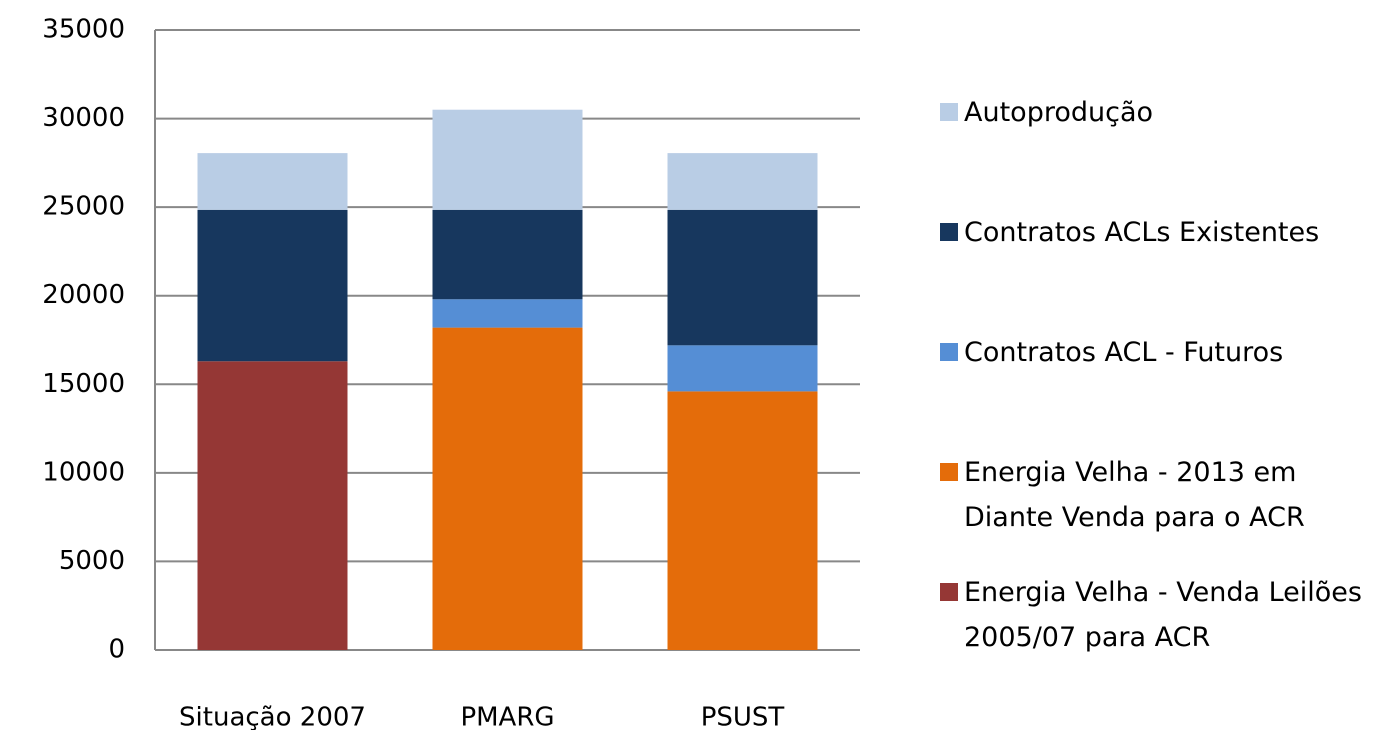  Describe the element at coordinates (83, 30) in the screenshot. I see `y-tick-label: 35000` at that location.